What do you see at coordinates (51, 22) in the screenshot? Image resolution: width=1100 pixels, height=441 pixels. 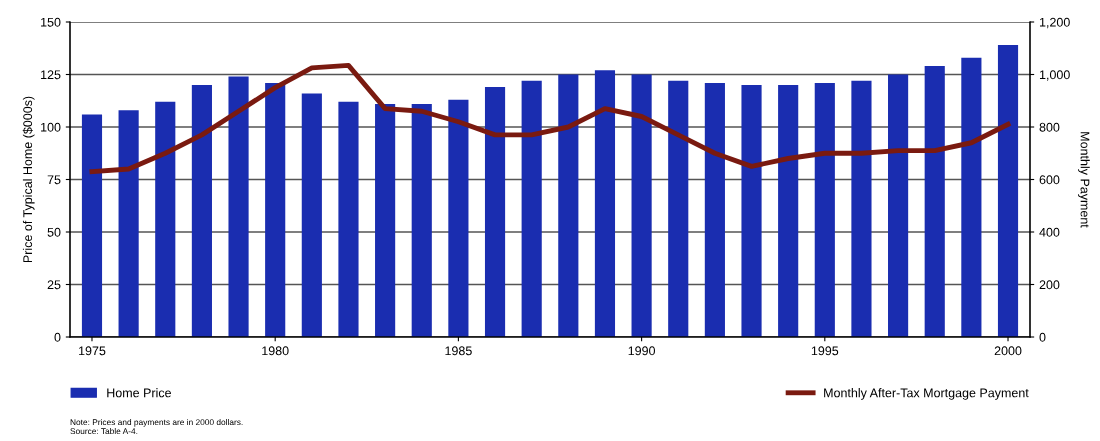 I see `y-tick-label: 150` at bounding box center [51, 22].